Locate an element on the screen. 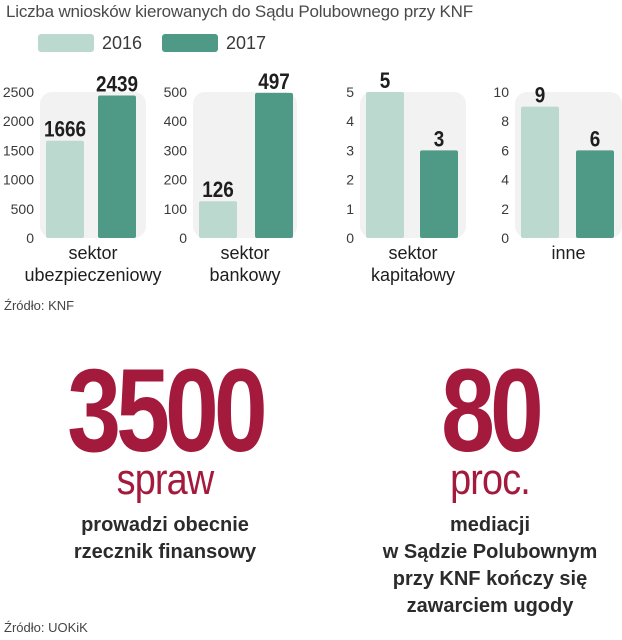 This screenshot has height=640, width=622. legend-swatch-2017 is located at coordinates (190, 43).